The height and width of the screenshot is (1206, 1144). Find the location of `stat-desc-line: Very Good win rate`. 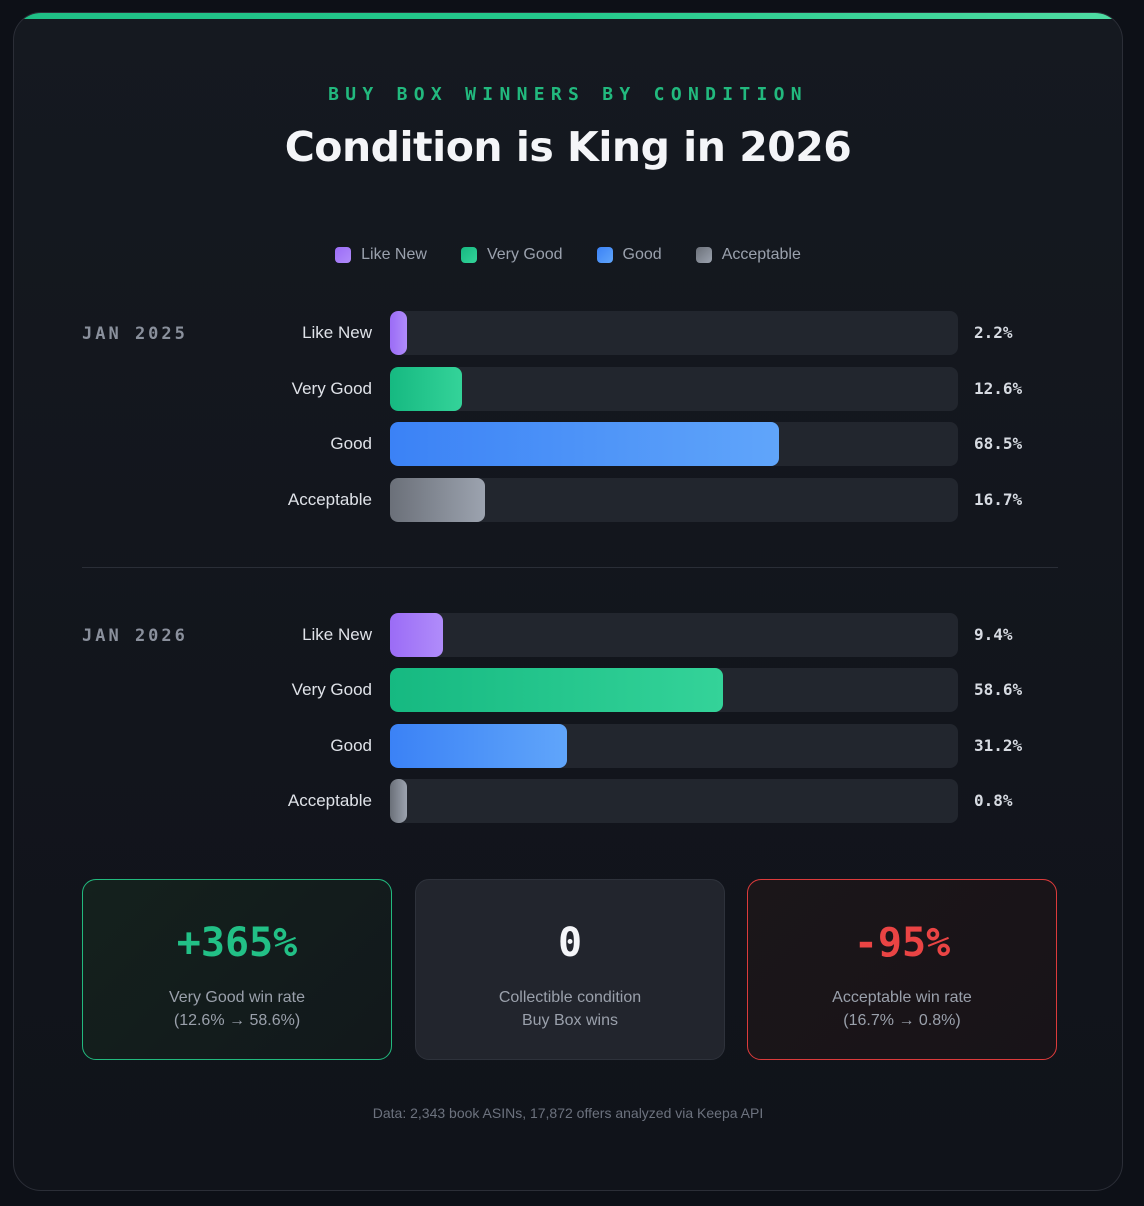

stat-desc-line: Very Good win rate is located at coordinates (237, 997).